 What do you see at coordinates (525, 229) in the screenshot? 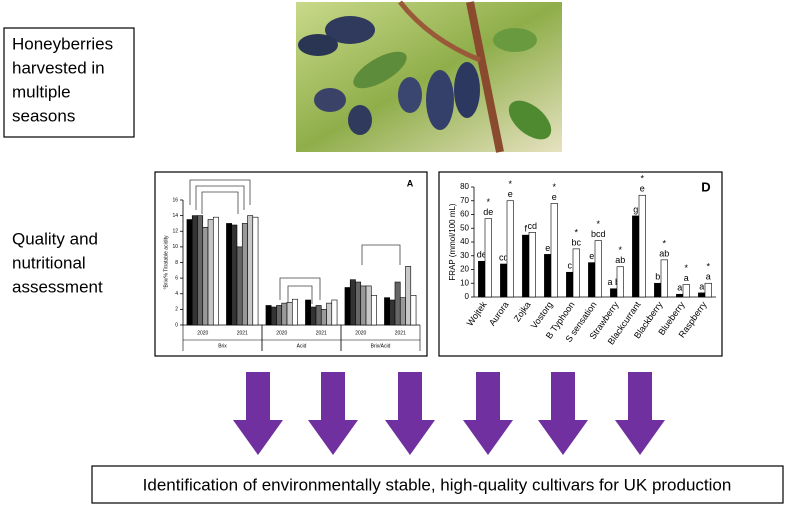
I see `significance-letter: f` at bounding box center [525, 229].